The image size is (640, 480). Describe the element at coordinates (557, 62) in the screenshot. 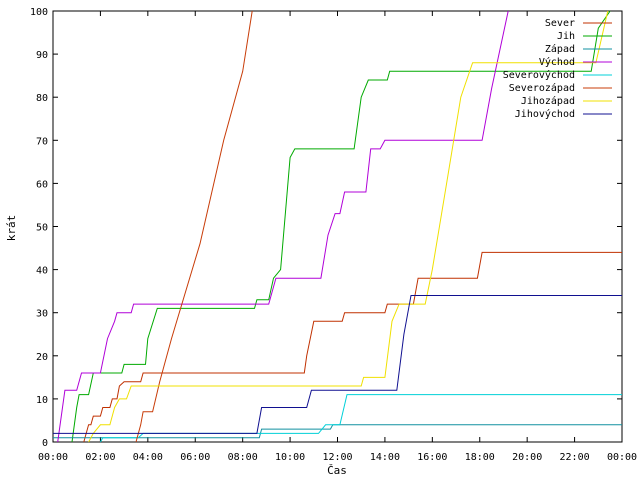

I see `legend-label: Východ` at that location.